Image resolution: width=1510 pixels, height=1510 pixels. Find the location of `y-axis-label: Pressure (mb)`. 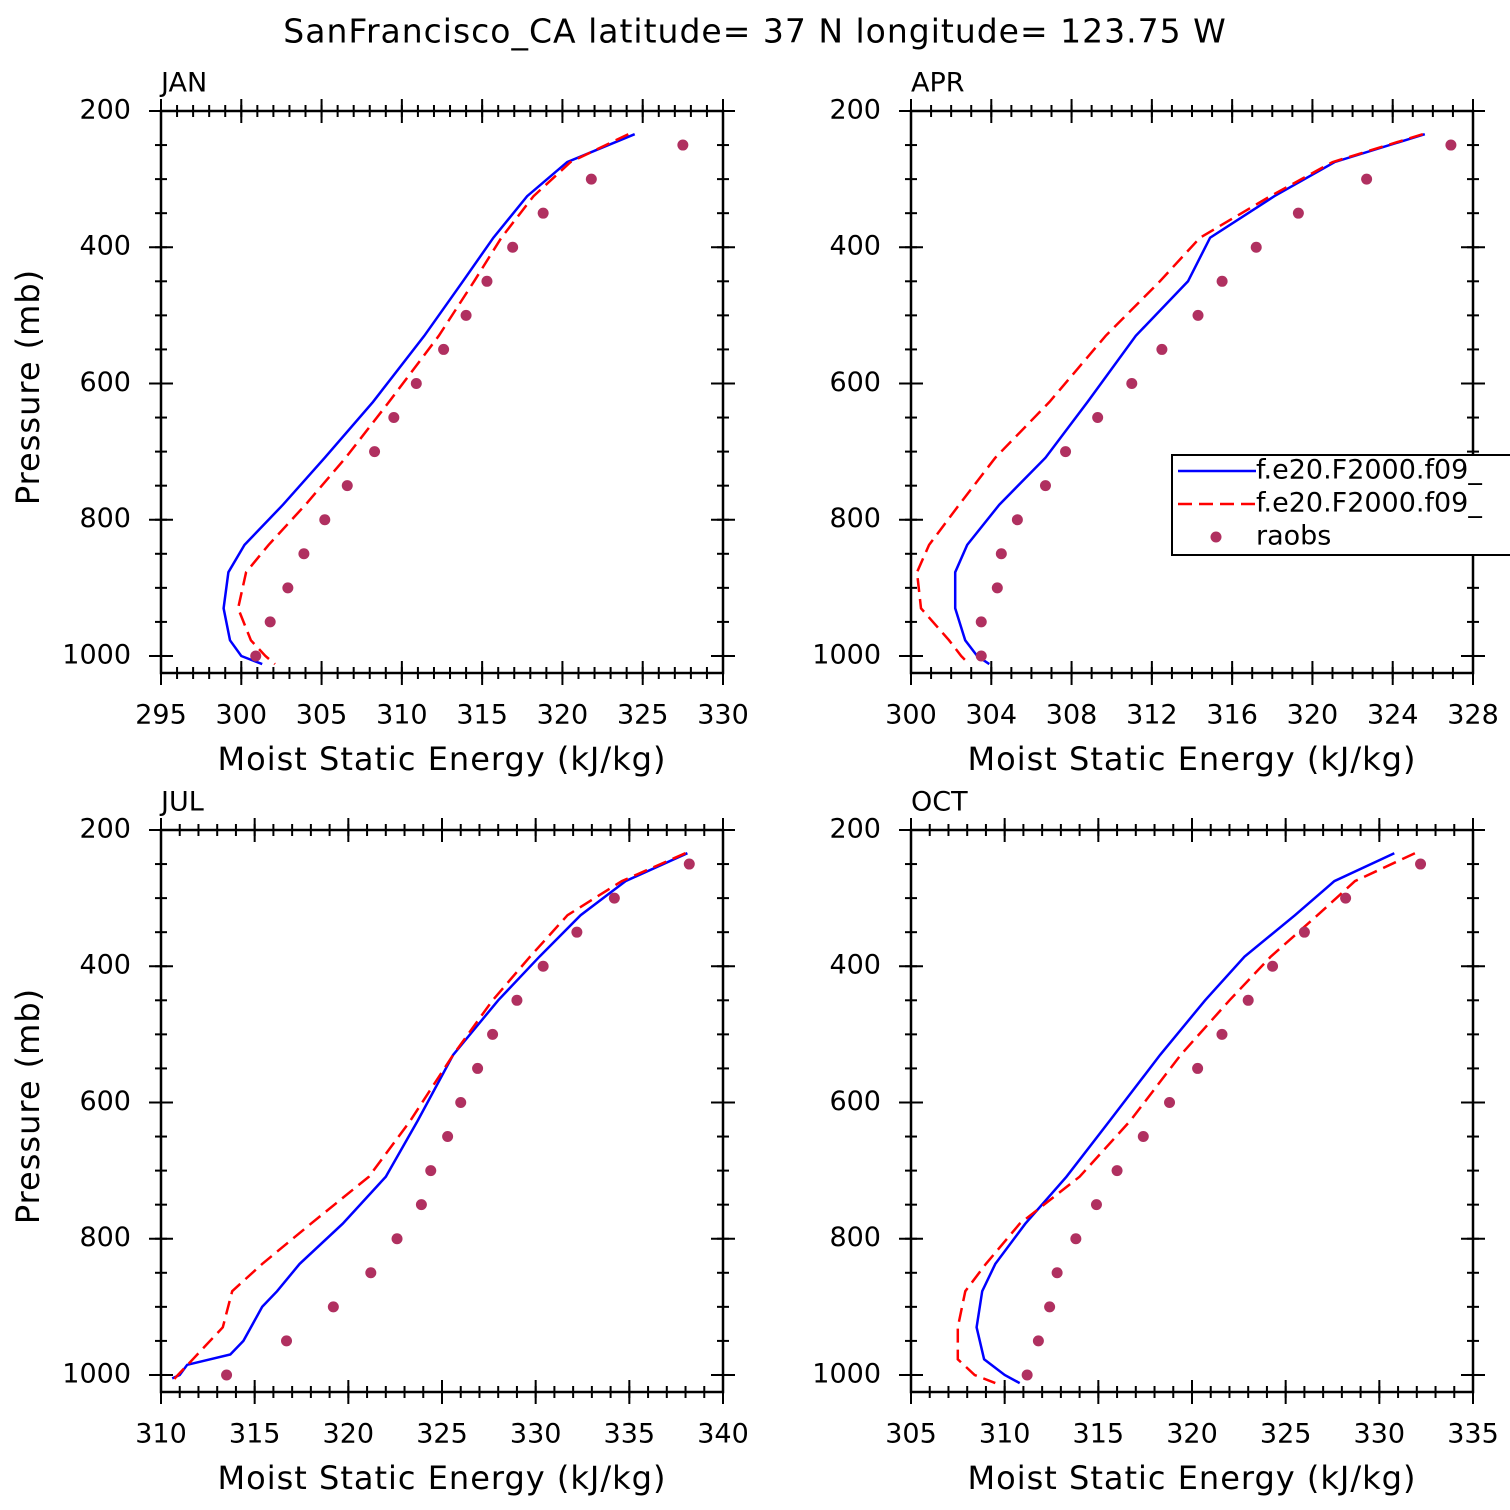

y-axis-label: Pressure (mb) is located at coordinates (28, 1106).